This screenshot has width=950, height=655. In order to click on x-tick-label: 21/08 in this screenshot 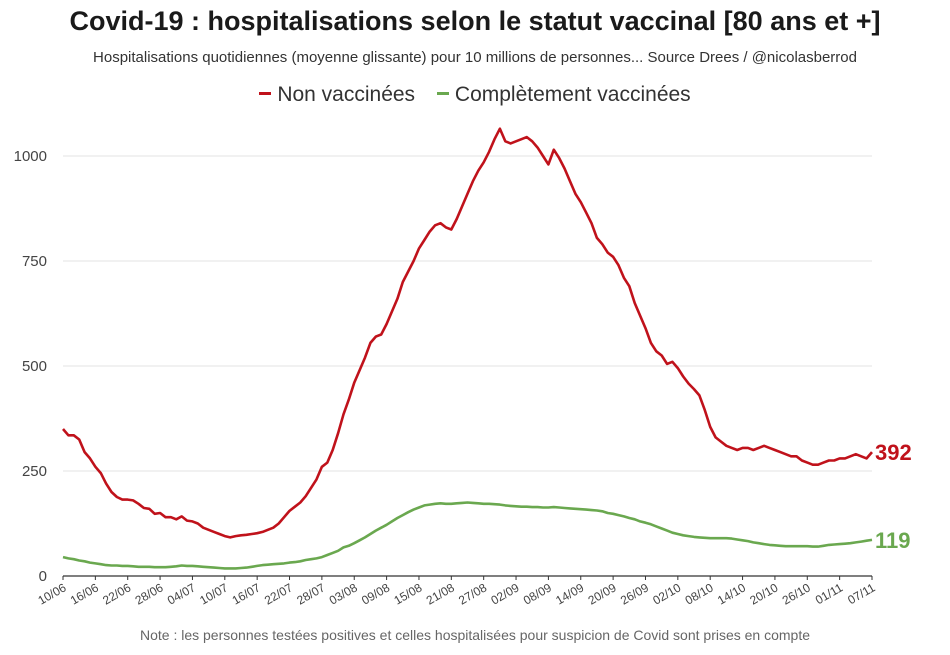, I will do `click(440, 593)`.